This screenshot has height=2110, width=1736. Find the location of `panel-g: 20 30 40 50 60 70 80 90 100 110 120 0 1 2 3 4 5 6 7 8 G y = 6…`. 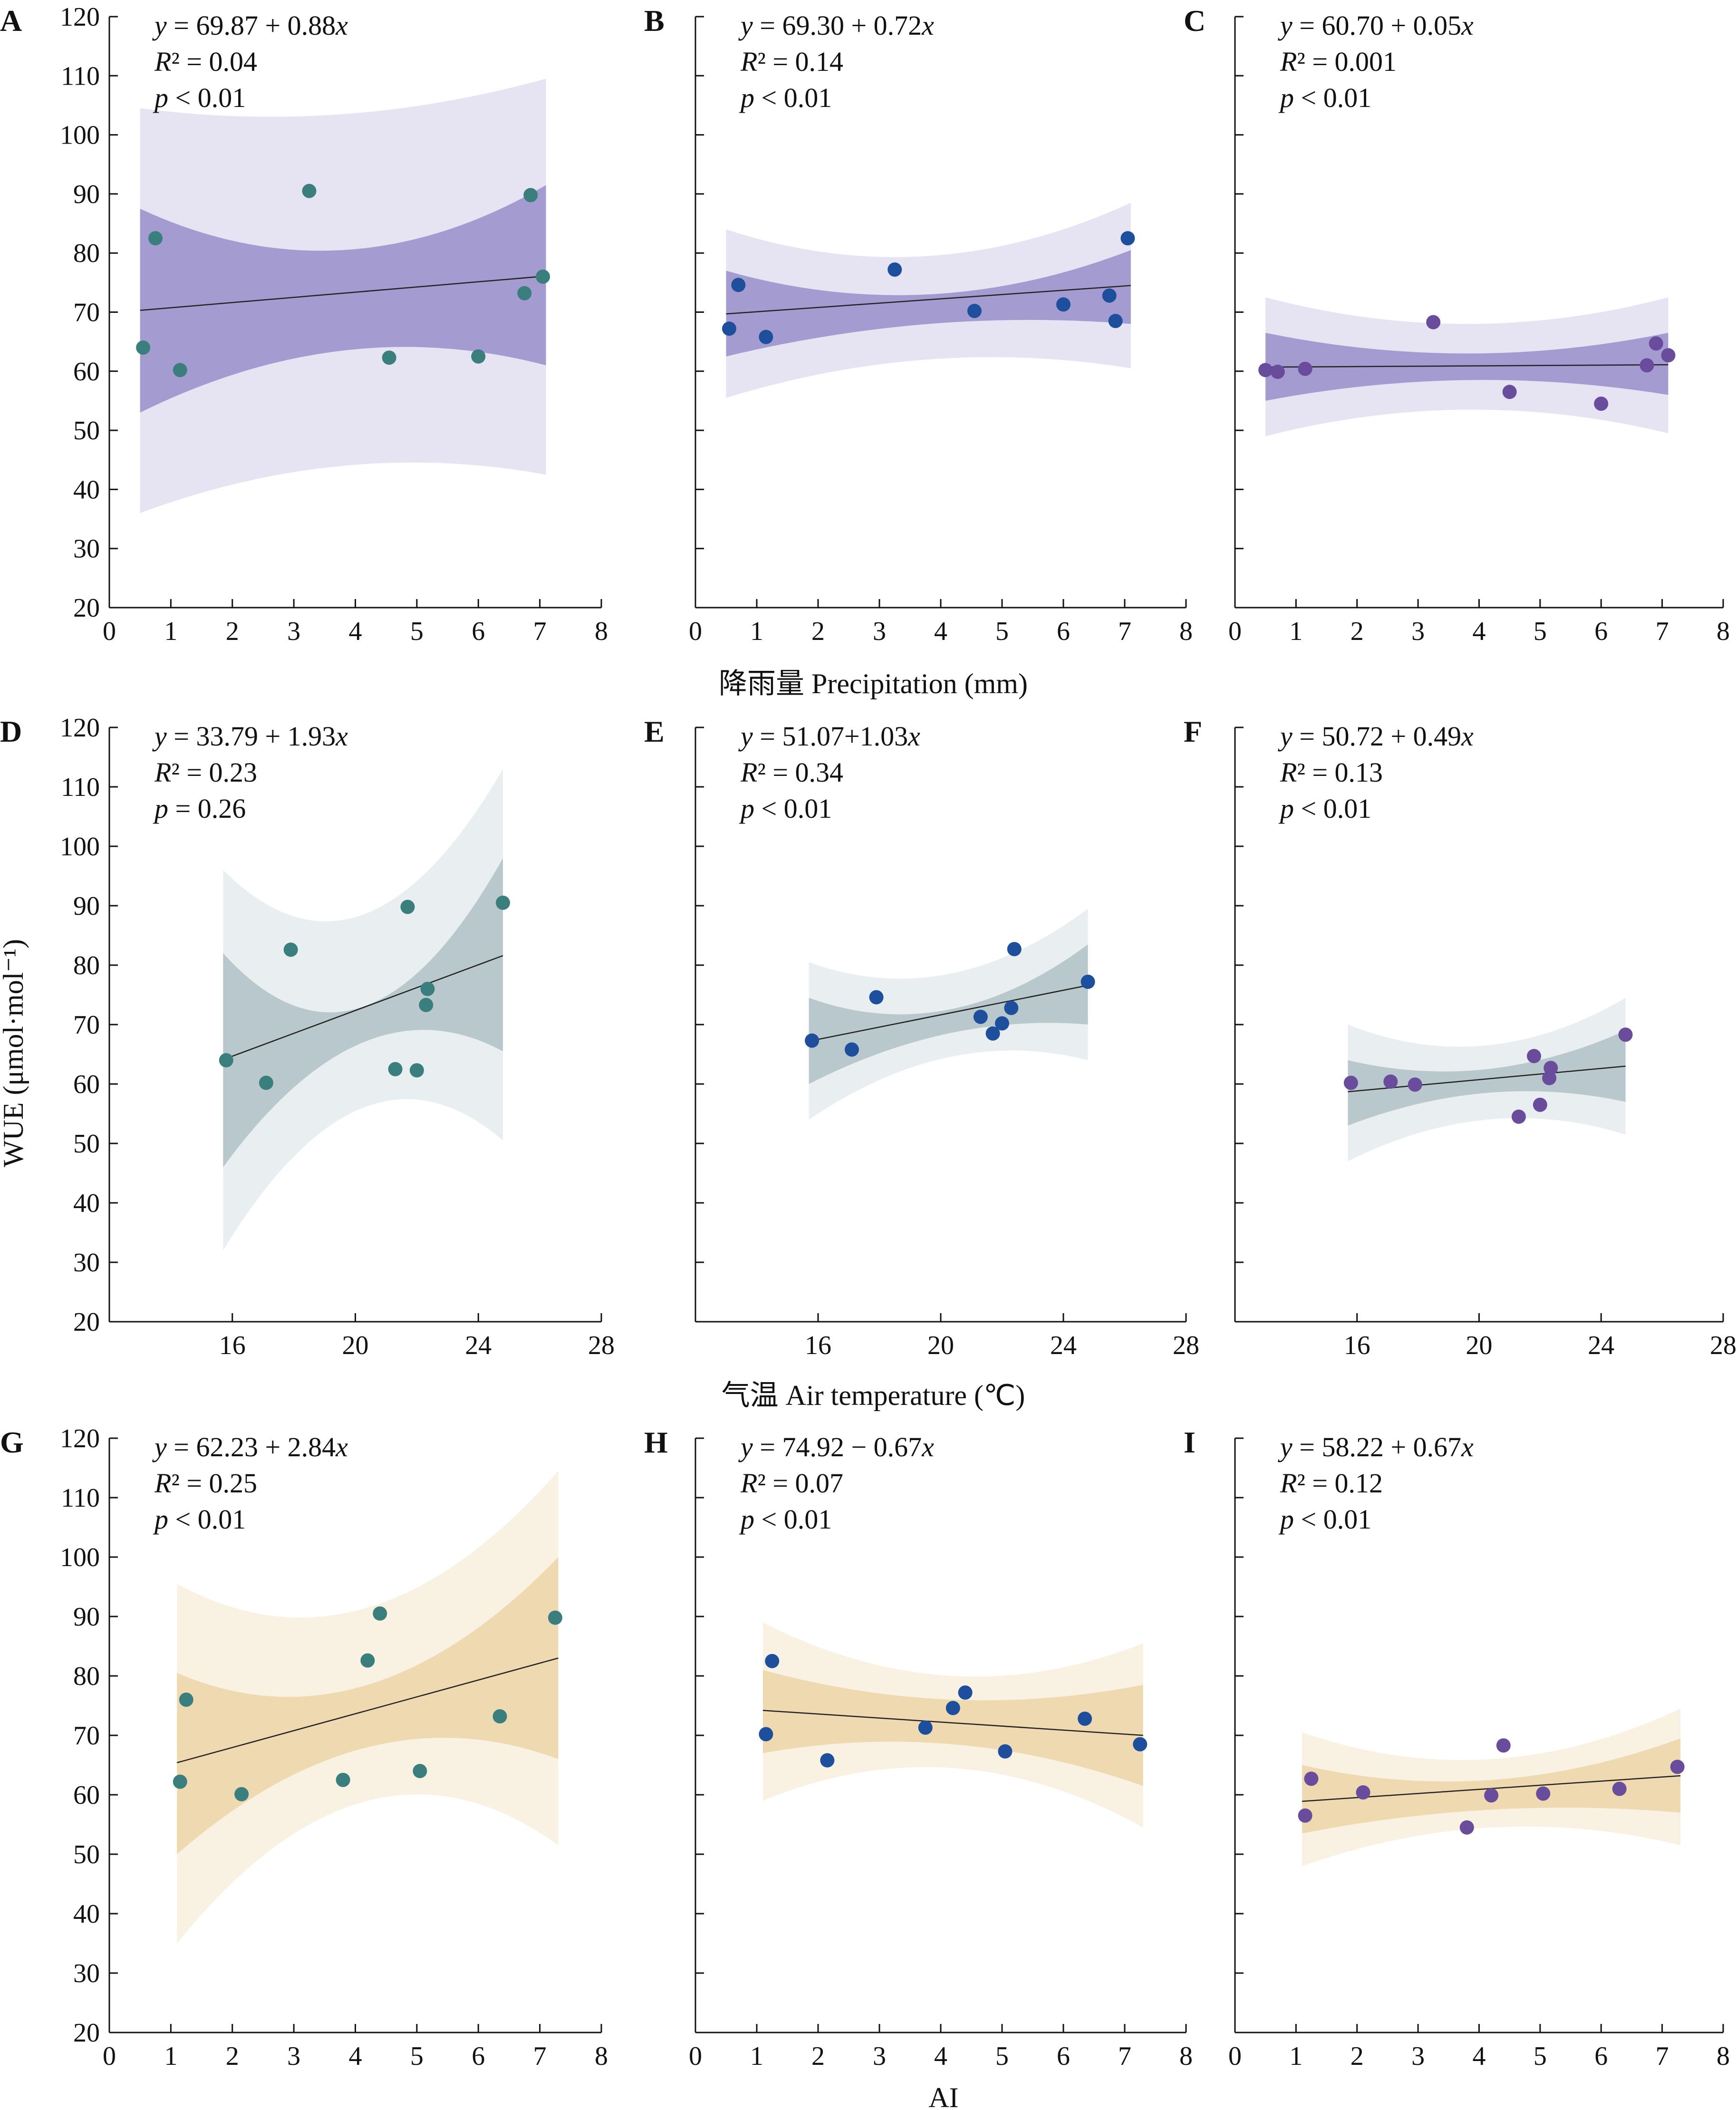

panel-g: 20 30 40 50 60 70 80 90 100 110 120 0 1 2 3 4 5 6 7 8 G y = 6… is located at coordinates (304, 1747).